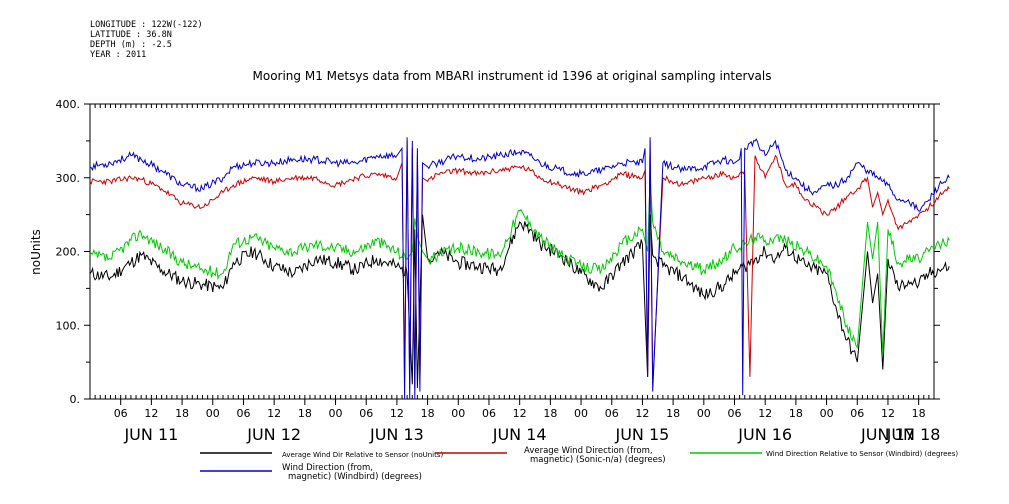 The width and height of the screenshot is (1009, 504). What do you see at coordinates (355, 477) in the screenshot?
I see `legend-label-line: magnetic) (Windbird) (degrees)` at bounding box center [355, 477].